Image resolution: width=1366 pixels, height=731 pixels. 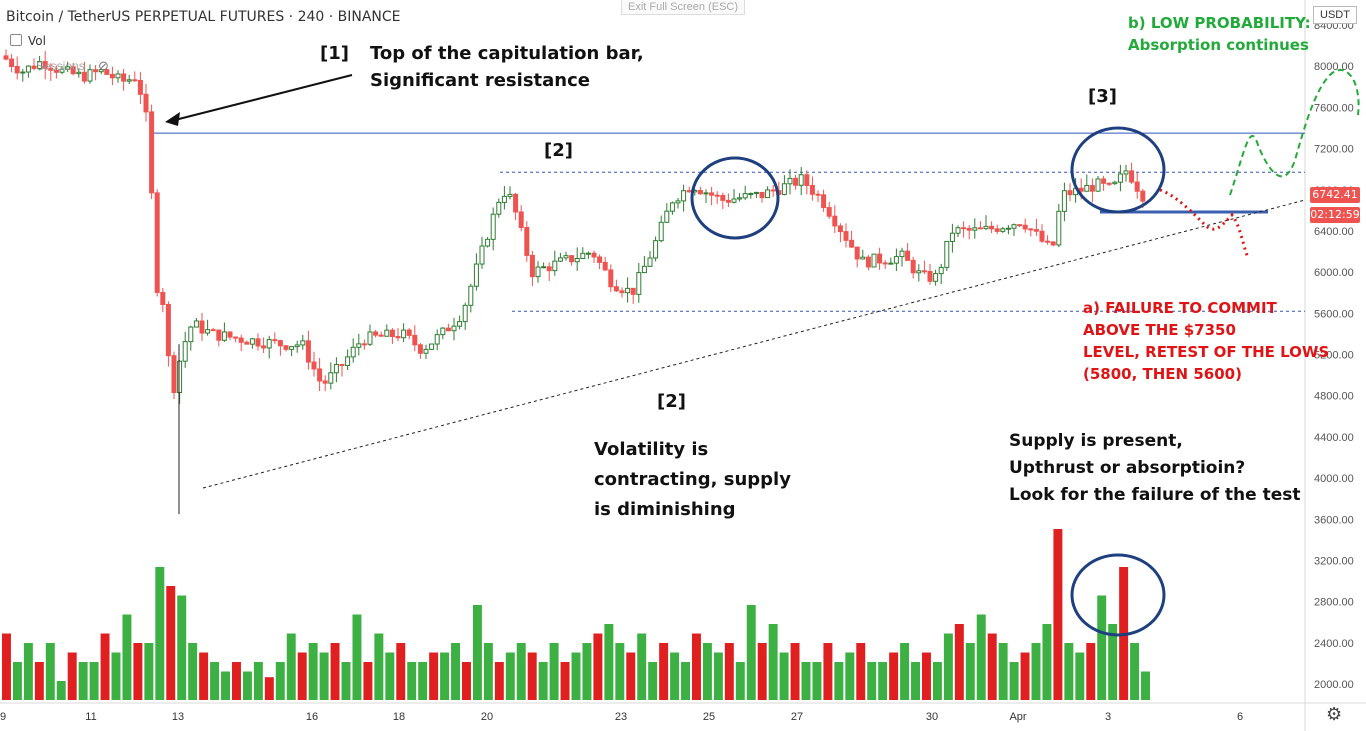 I want to click on time-tick-label: 27, so click(x=797, y=717).